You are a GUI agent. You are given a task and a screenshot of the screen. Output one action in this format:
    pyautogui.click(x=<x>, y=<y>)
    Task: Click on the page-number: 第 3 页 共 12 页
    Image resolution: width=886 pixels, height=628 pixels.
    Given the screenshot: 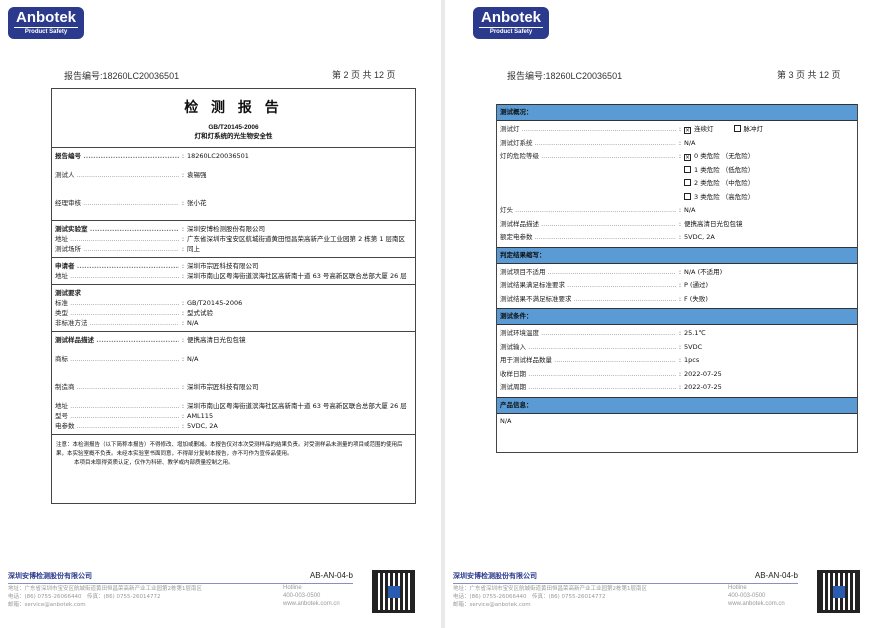 What is the action you would take?
    pyautogui.click(x=809, y=75)
    